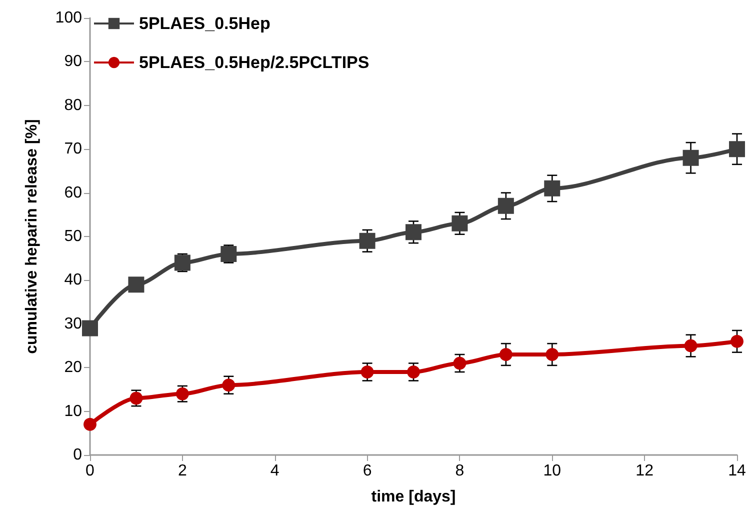 This screenshot has width=751, height=520. What do you see at coordinates (413, 497) in the screenshot?
I see `x-axis-title: time [days]` at bounding box center [413, 497].